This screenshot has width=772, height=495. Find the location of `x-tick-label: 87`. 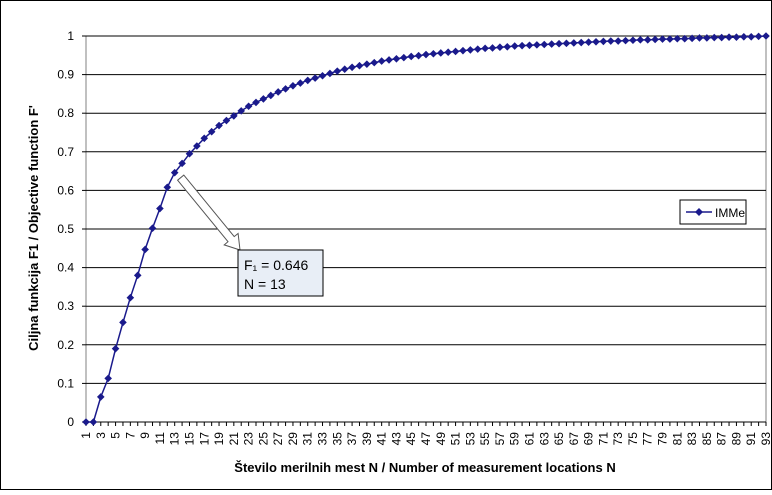

x-tick-label: 87 is located at coordinates (722, 439).